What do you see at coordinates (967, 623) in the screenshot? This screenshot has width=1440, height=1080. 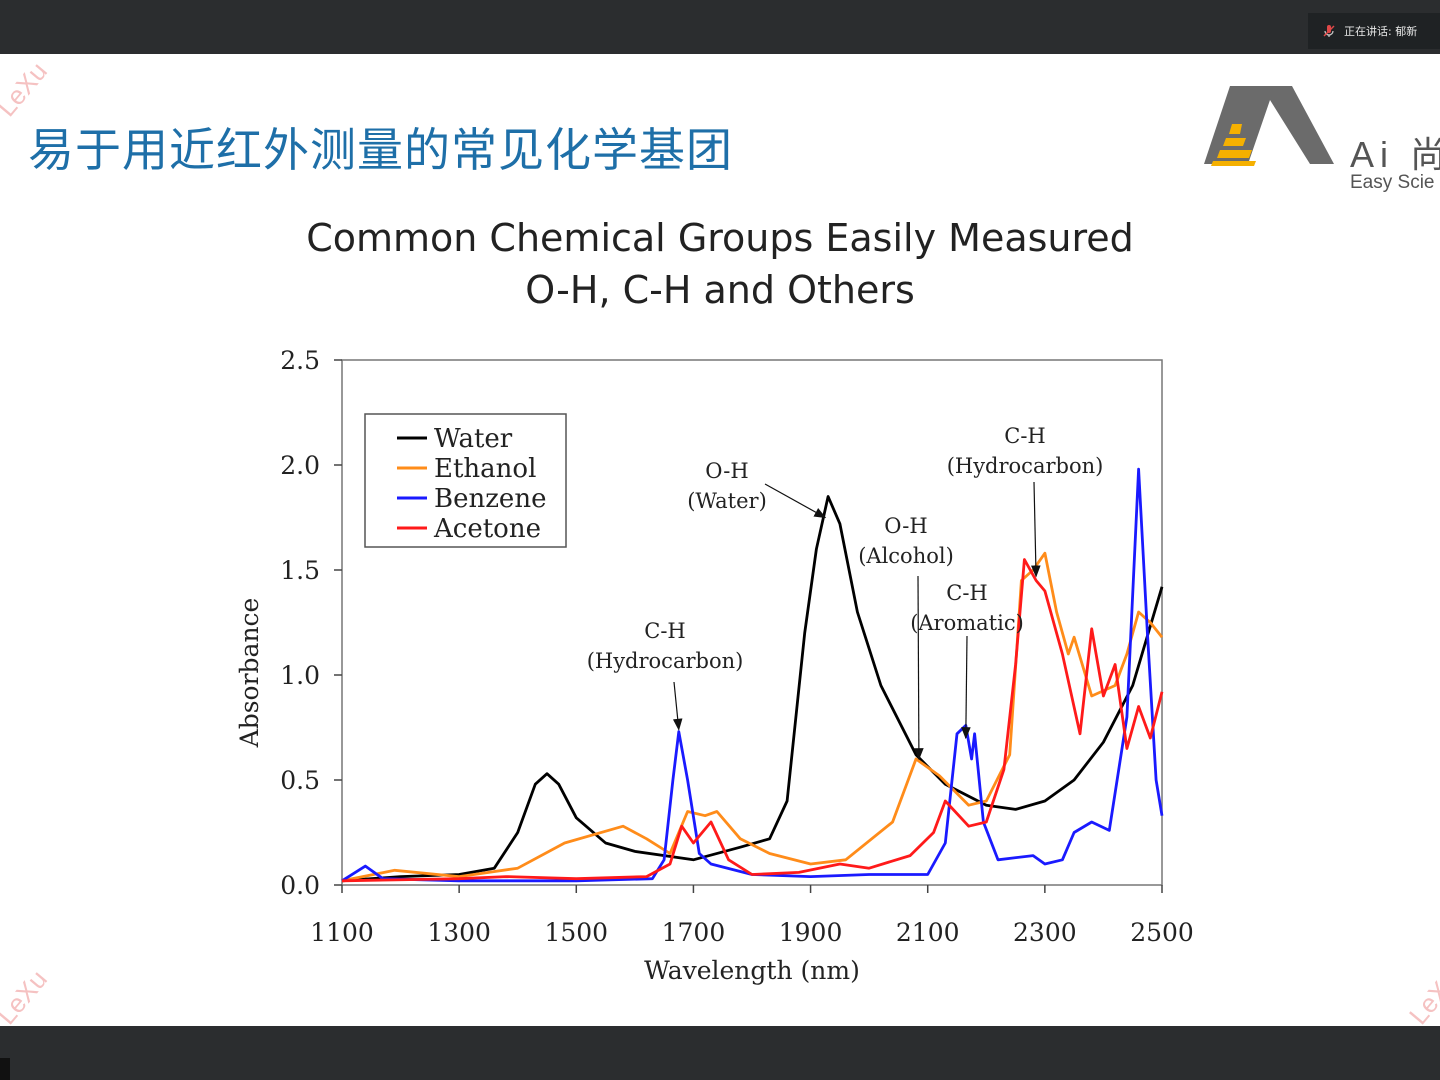 I see `annotation-sublabel: (Aromatic)` at bounding box center [967, 623].